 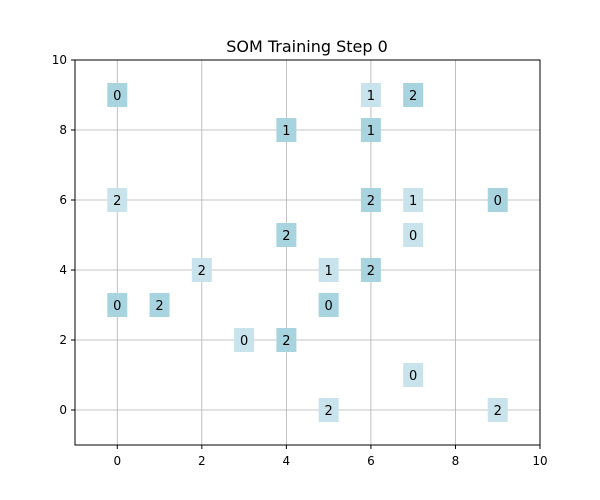 I want to click on y-tick-label: 6, so click(x=63, y=200).